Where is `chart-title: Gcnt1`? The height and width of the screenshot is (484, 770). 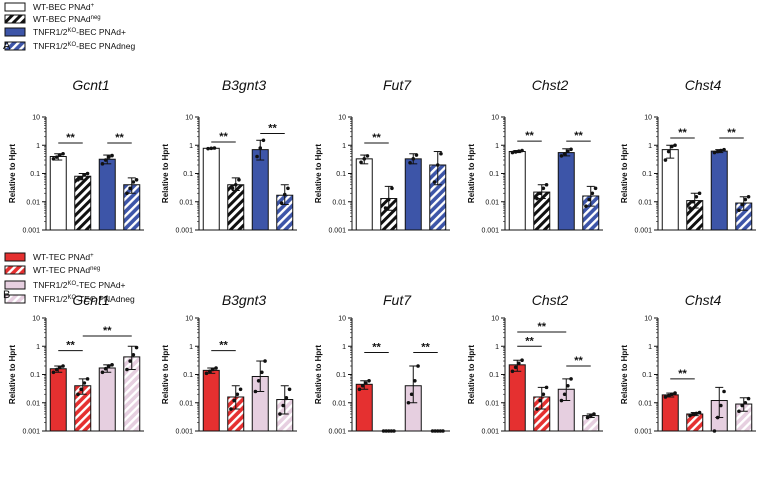 chart-title: Gcnt1 is located at coordinates (90, 85).